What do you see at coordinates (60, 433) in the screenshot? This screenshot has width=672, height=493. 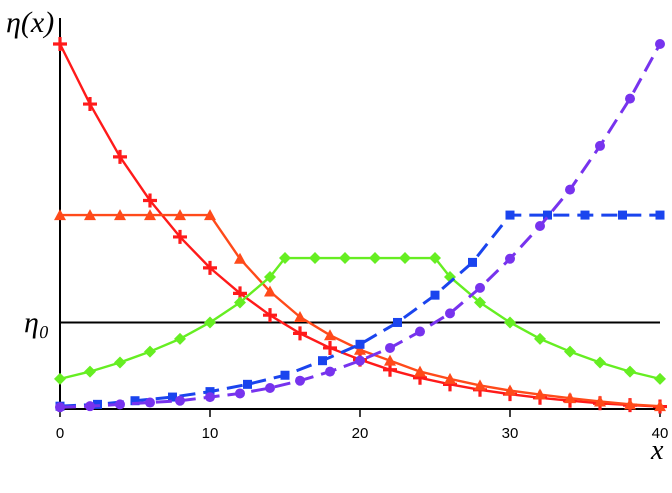 I see `x-tick-label: 0` at bounding box center [60, 433].